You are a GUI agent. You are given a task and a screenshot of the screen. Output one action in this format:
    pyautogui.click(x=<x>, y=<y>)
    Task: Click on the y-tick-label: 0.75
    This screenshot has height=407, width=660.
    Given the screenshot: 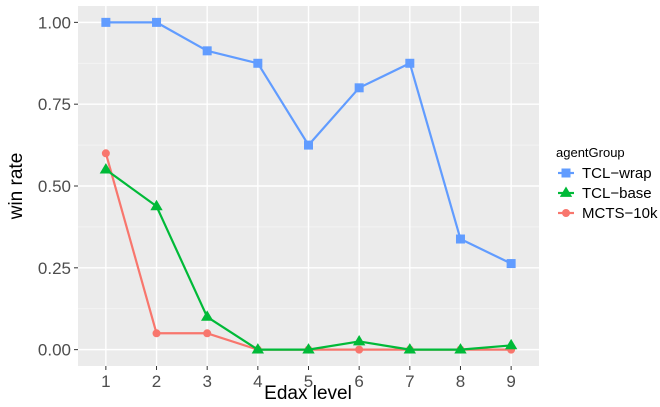 What is the action you would take?
    pyautogui.click(x=54, y=104)
    